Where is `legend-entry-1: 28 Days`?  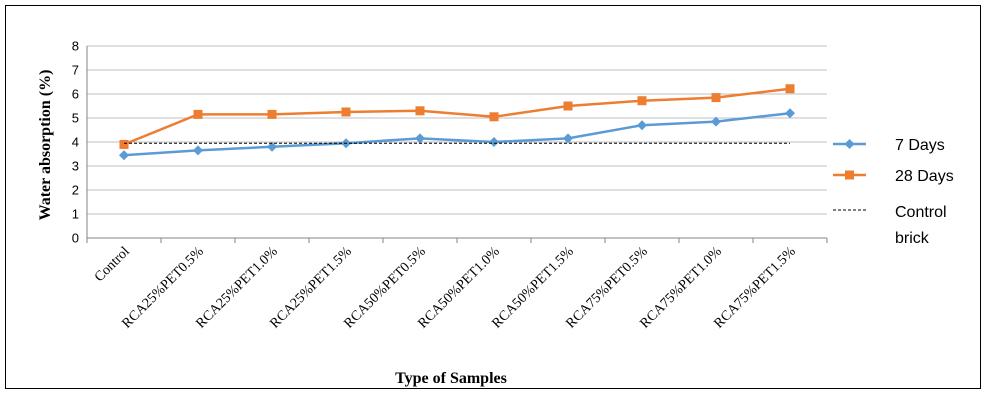
legend-entry-1: 28 Days is located at coordinates (893, 176).